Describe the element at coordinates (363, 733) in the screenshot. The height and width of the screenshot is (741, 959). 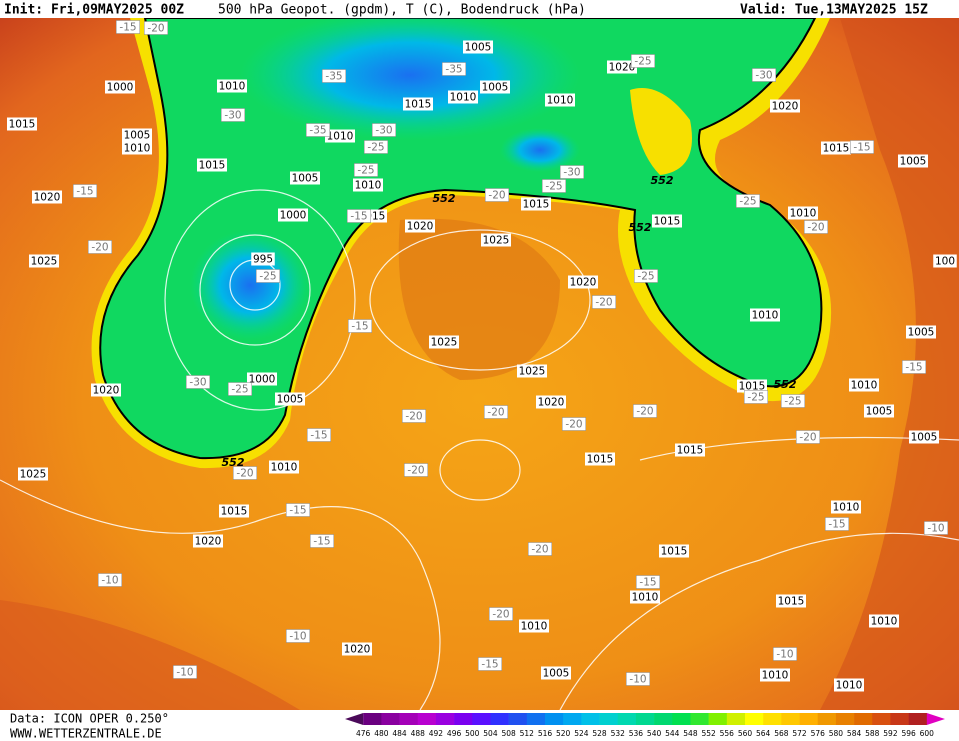
I see `colorbar-label: 476` at that location.